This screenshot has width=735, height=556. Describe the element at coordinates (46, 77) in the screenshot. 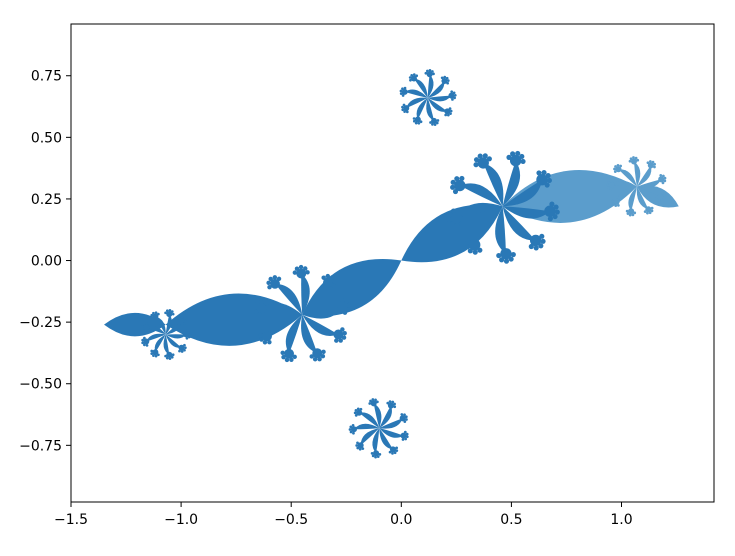

I see `y-tick-label: 0.75` at that location.